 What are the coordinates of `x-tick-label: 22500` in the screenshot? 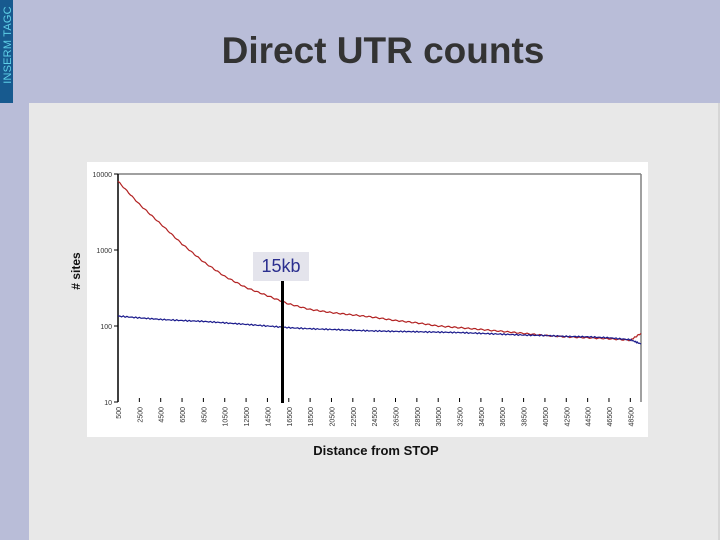 It's located at (354, 417).